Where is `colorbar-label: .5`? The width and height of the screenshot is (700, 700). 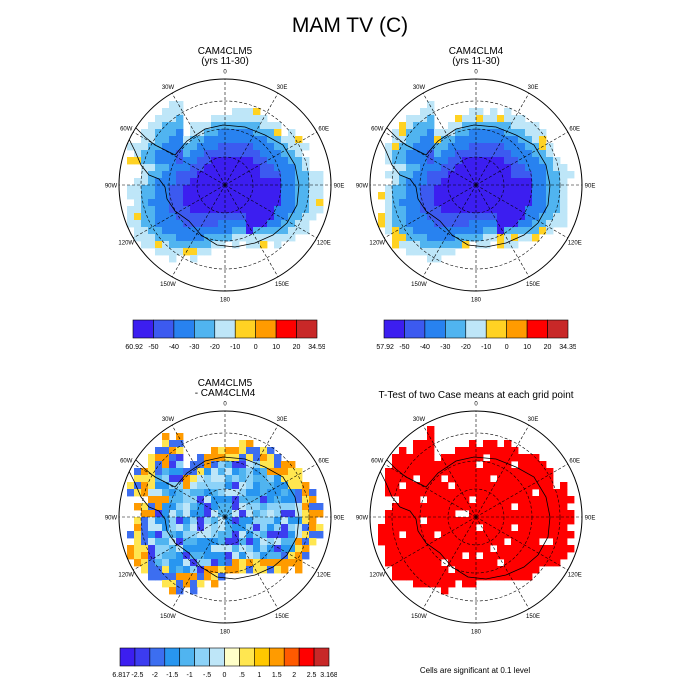 colorbar-label: .5 is located at coordinates (242, 675).